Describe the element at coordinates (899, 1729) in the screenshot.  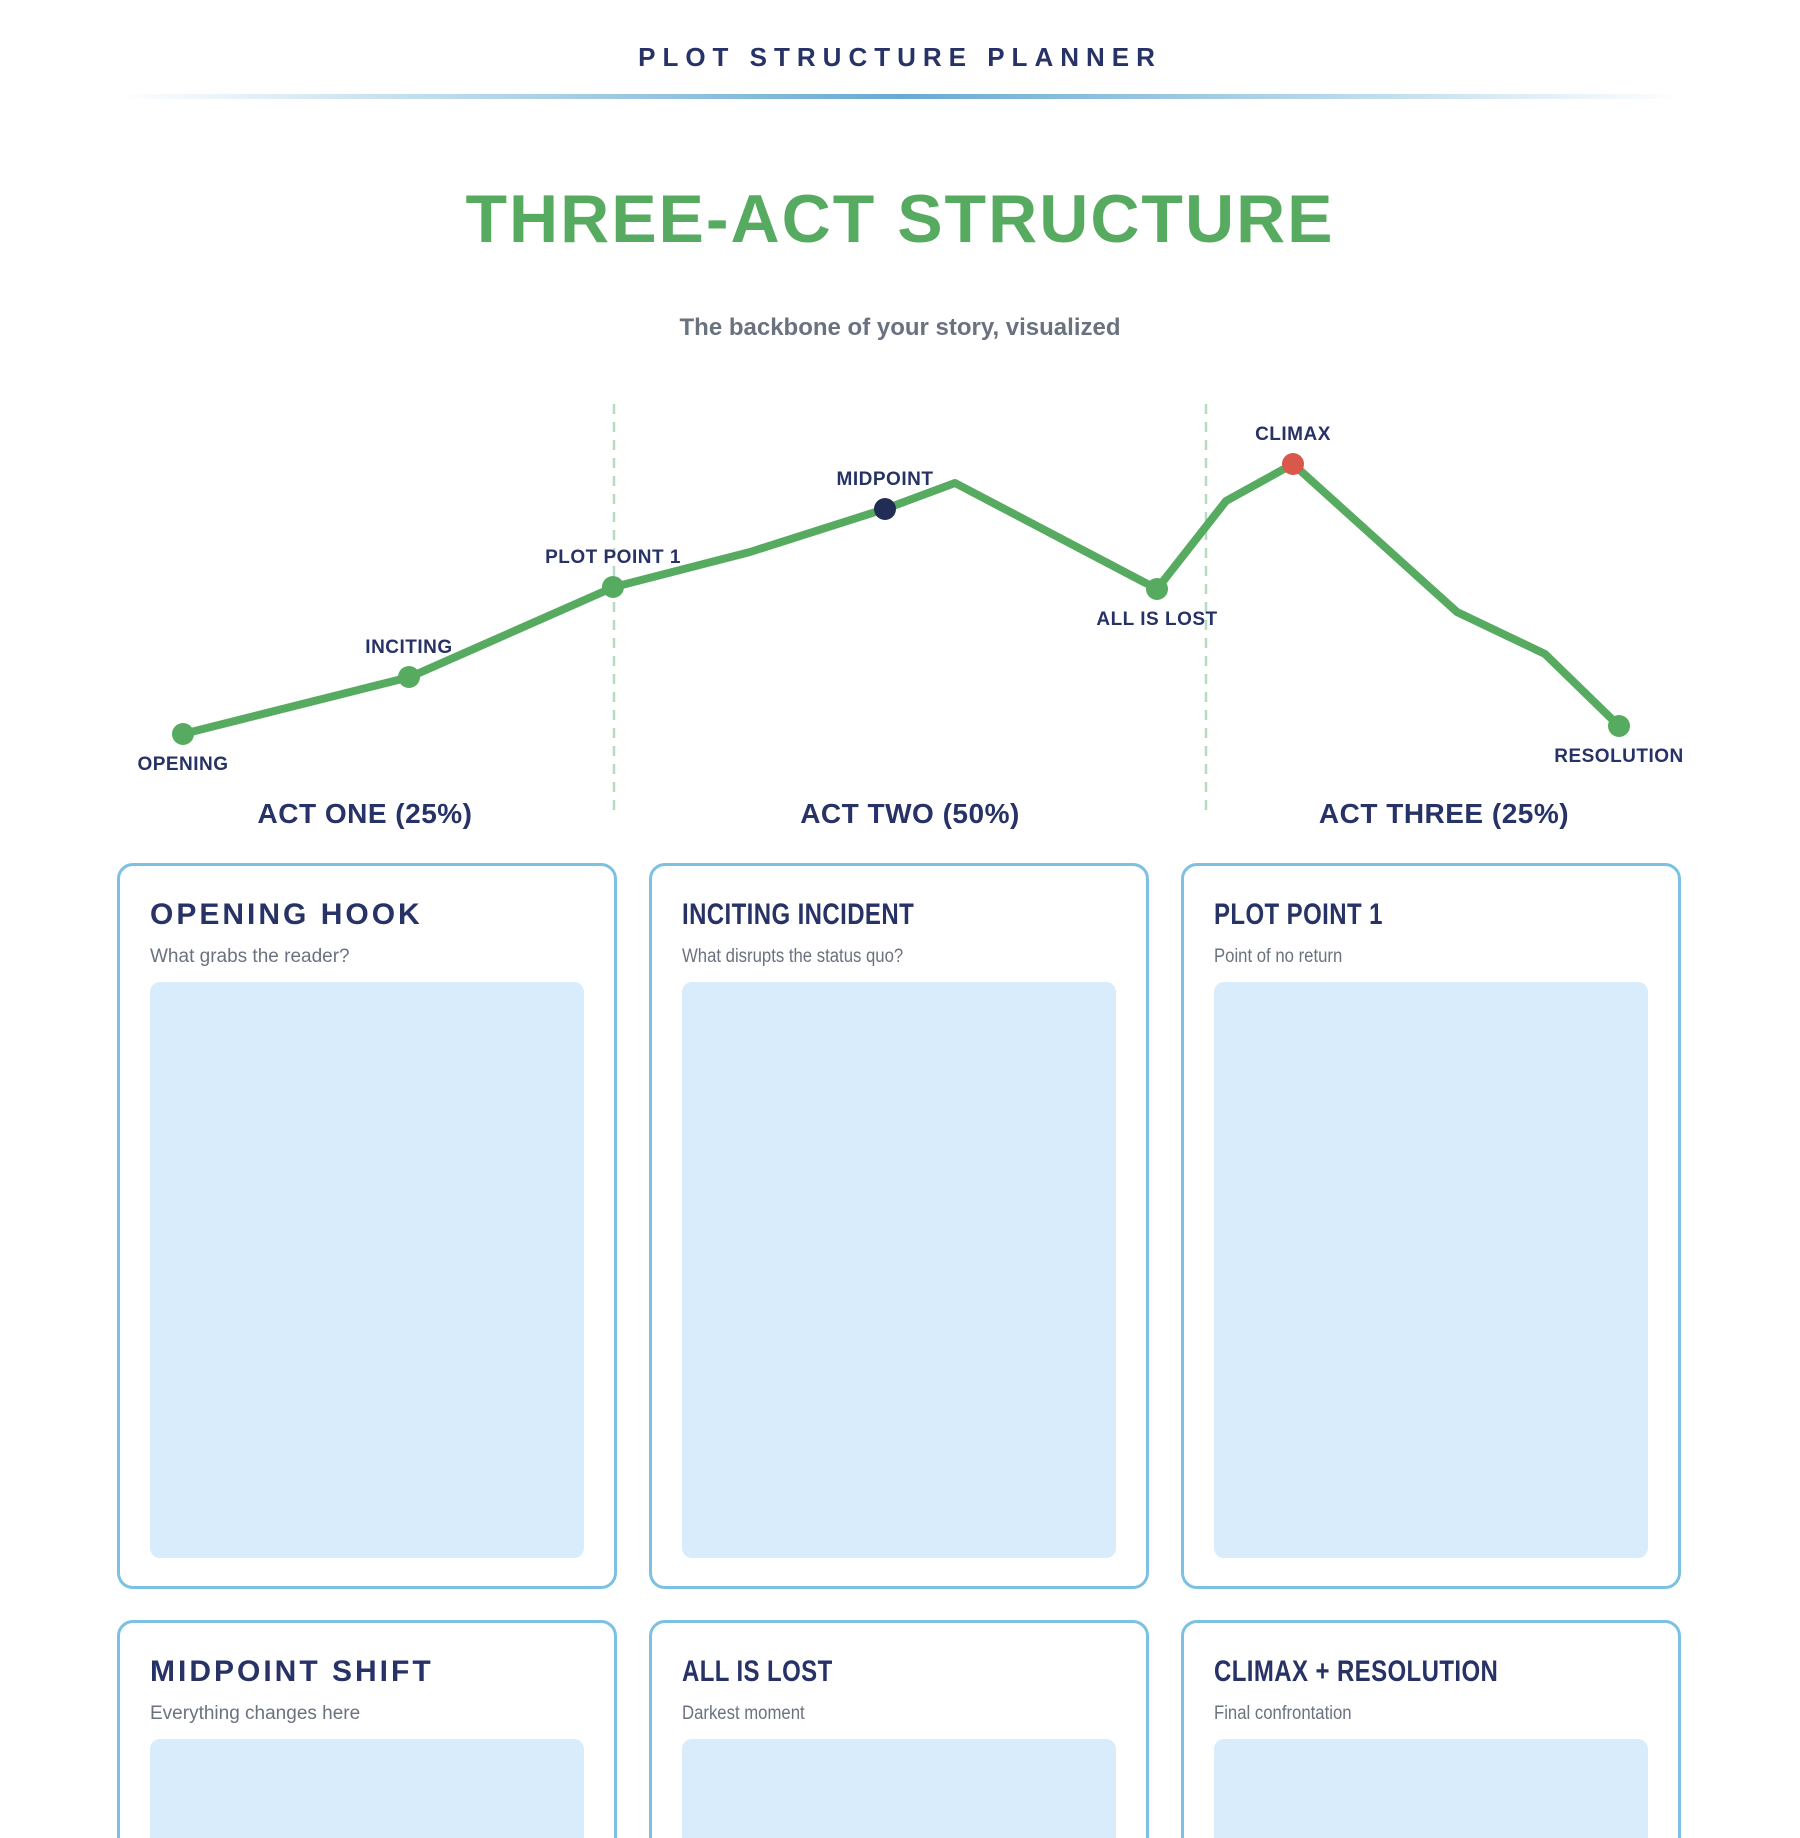
I see `card-all-is-lost: ALL IS LOST Darkest moment` at that location.